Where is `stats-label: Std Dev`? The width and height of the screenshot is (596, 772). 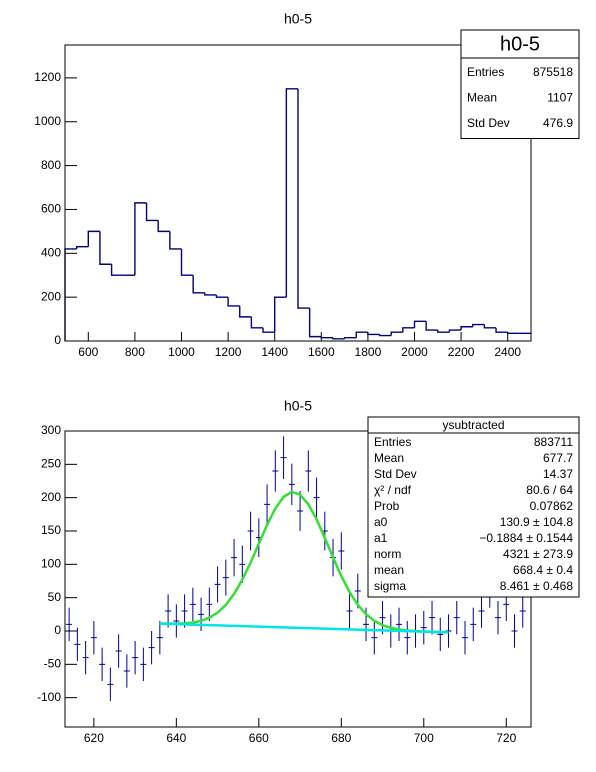
stats-label: Std Dev is located at coordinates (488, 123).